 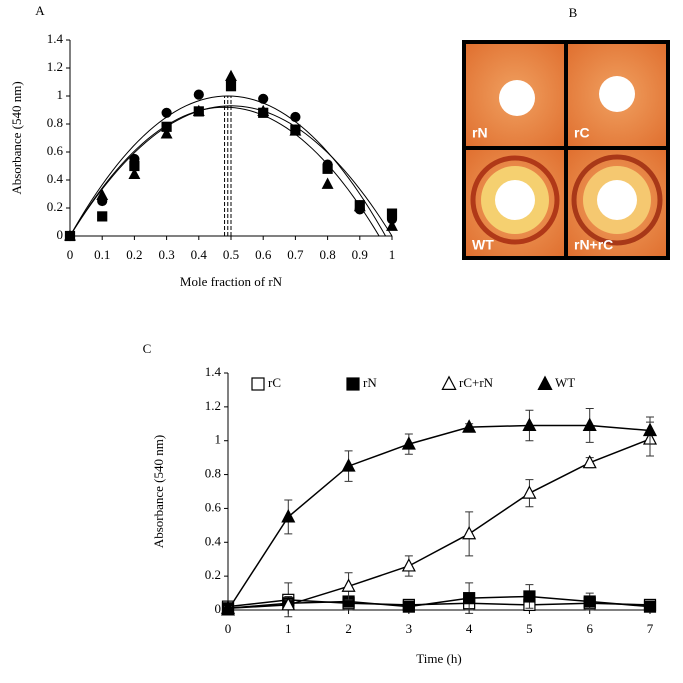 I want to click on x-tick-label: 0.1, so click(x=102, y=254).